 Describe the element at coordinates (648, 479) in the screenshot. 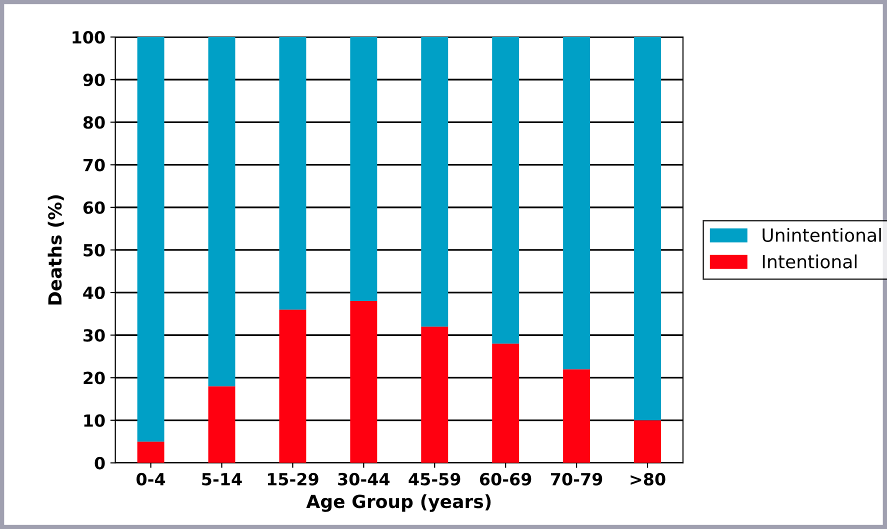

I see `x-tick-label: >80` at that location.